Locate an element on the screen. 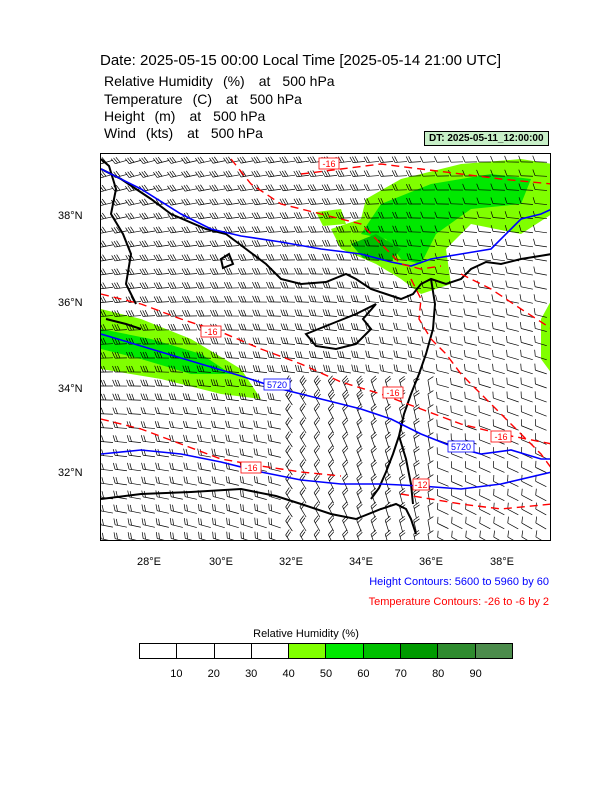 The image size is (612, 792). colorbar-box is located at coordinates (308, 651).